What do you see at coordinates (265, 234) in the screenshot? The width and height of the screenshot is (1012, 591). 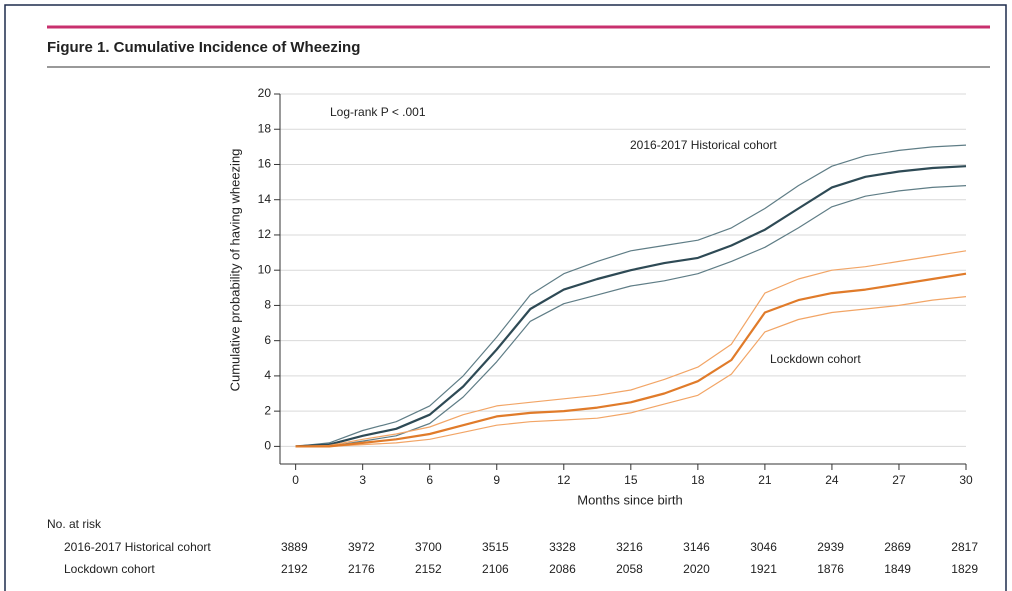 I see `y-tick-label: 12` at bounding box center [265, 234].